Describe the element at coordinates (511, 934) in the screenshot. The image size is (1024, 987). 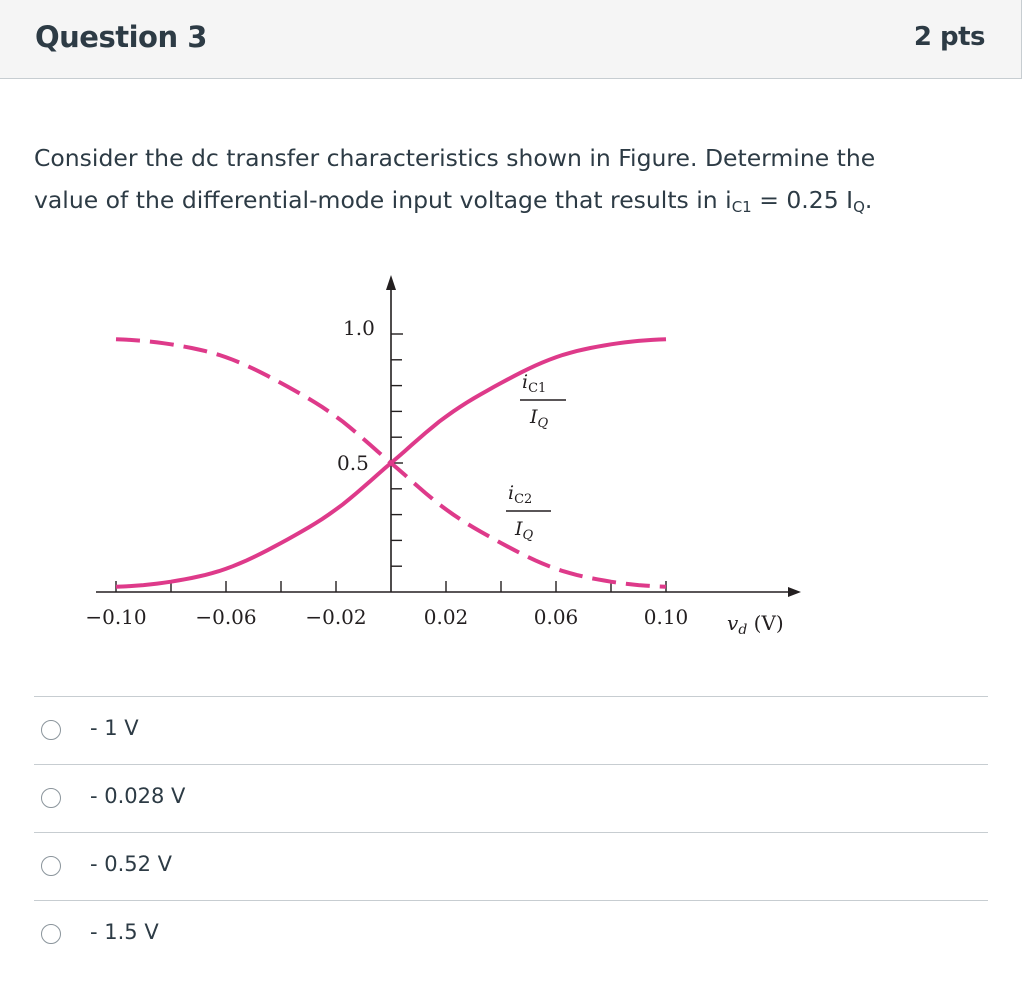
I see `answer-option: - 1.5 V` at that location.